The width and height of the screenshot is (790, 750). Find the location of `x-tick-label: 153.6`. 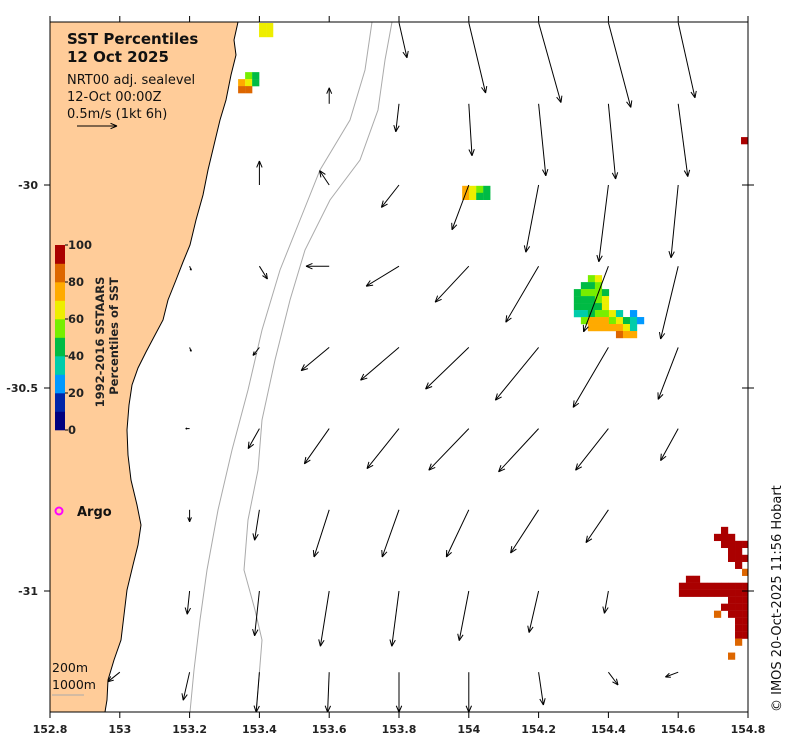

x-tick-label: 153.6 is located at coordinates (329, 729).